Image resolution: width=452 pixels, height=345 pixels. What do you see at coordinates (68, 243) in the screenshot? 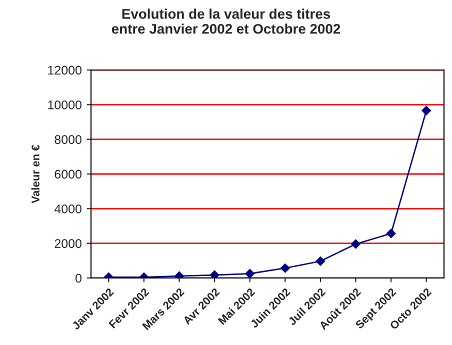
I see `y-tick-label: 2000` at bounding box center [68, 243].